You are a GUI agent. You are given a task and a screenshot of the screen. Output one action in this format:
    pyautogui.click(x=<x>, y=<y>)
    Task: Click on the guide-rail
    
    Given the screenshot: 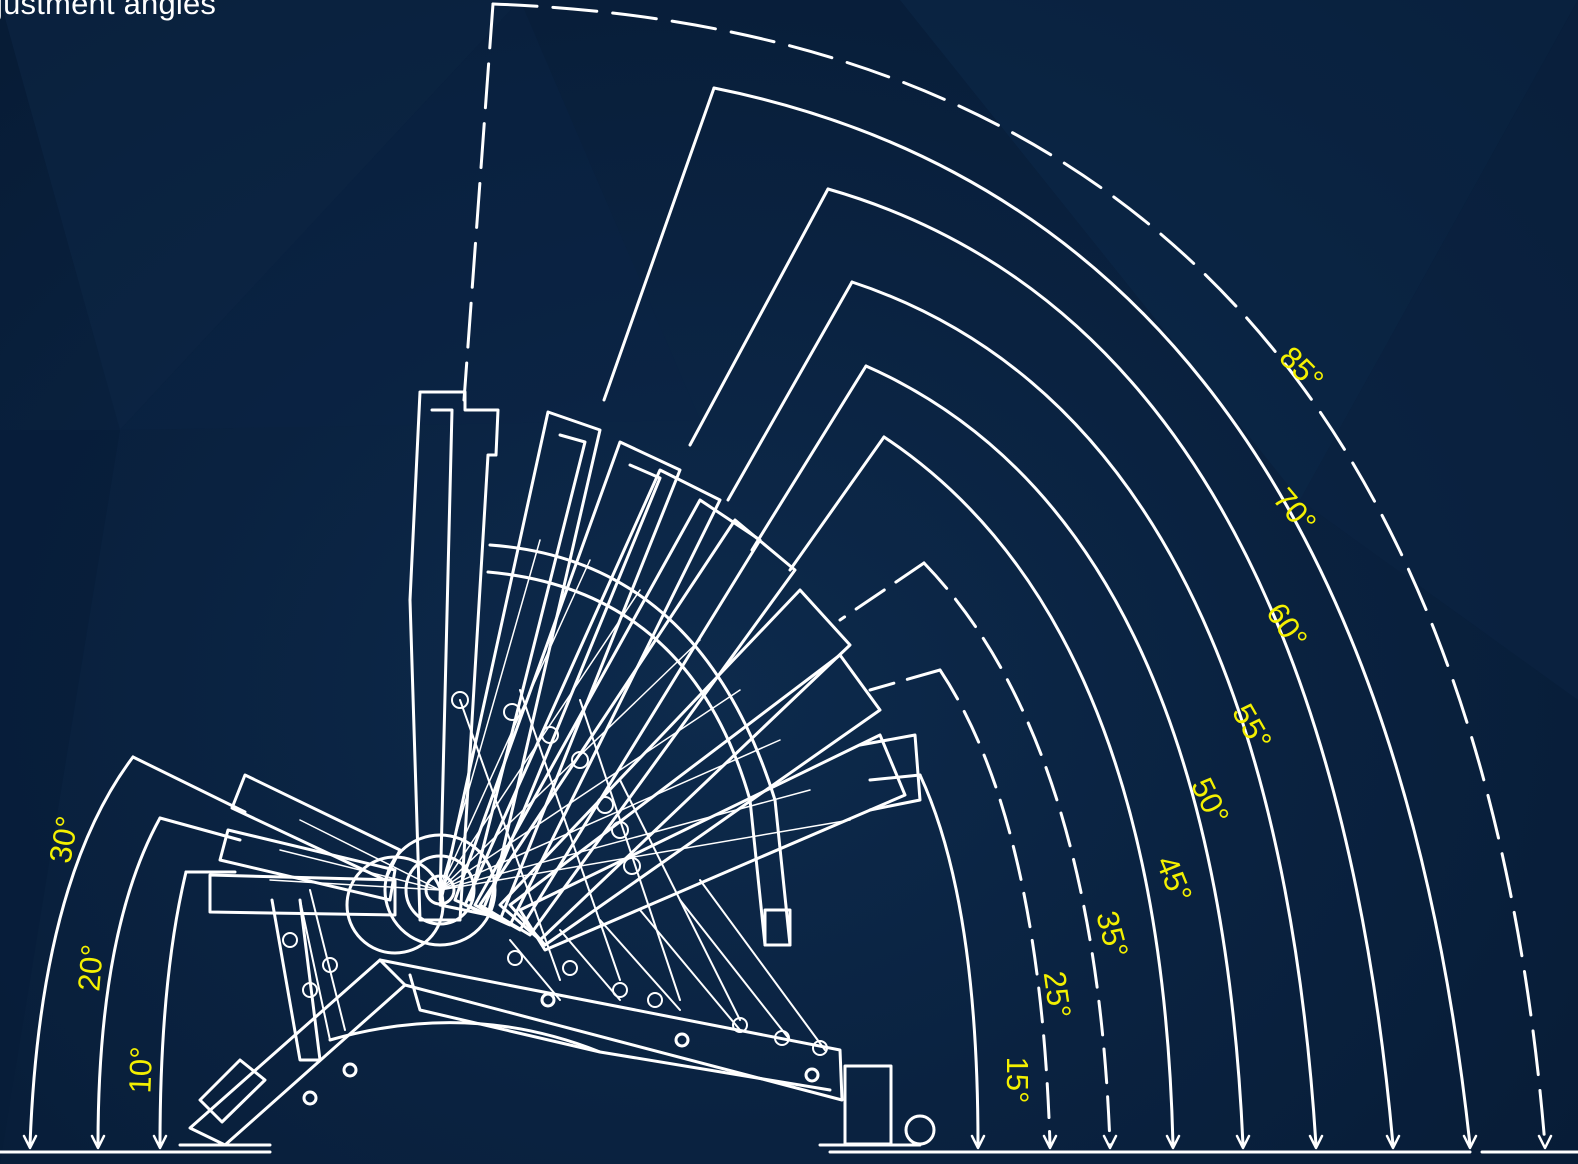 What is the action you would take?
    pyautogui.click(x=639, y=745)
    